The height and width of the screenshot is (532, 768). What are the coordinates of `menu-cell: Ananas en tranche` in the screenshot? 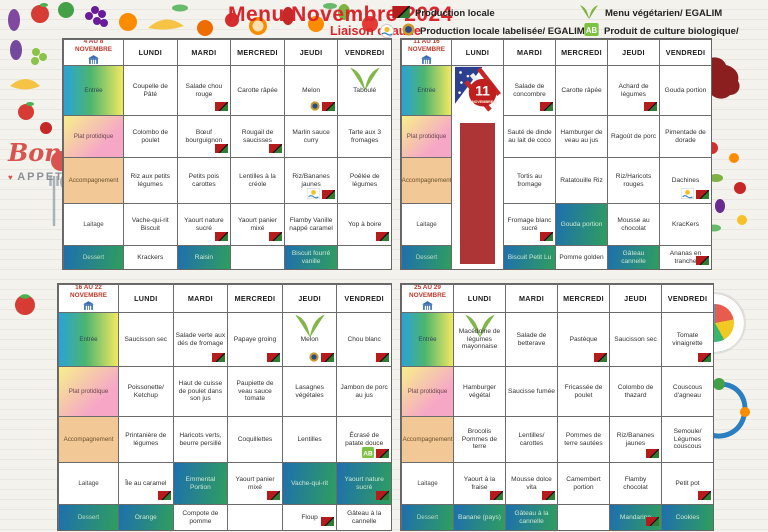 It's located at (685, 257).